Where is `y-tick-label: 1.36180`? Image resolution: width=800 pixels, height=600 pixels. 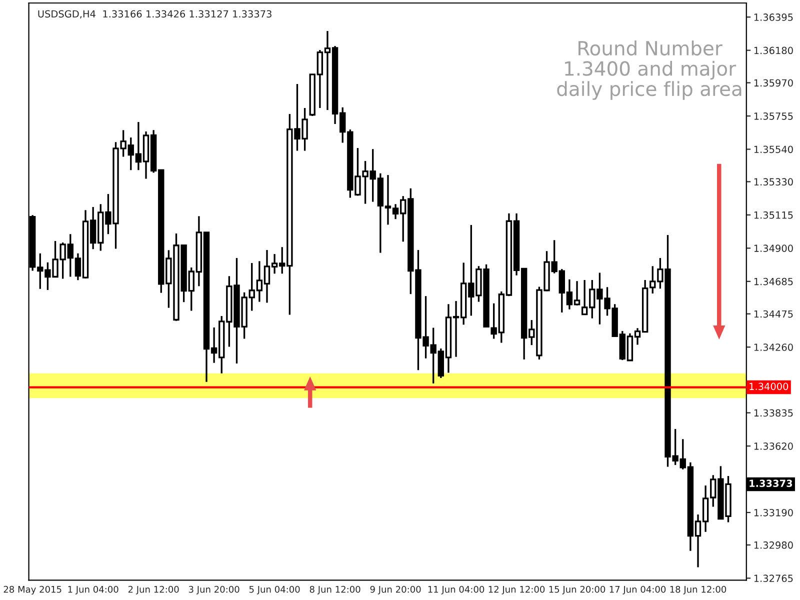
y-tick-label: 1.36180 is located at coordinates (773, 50).